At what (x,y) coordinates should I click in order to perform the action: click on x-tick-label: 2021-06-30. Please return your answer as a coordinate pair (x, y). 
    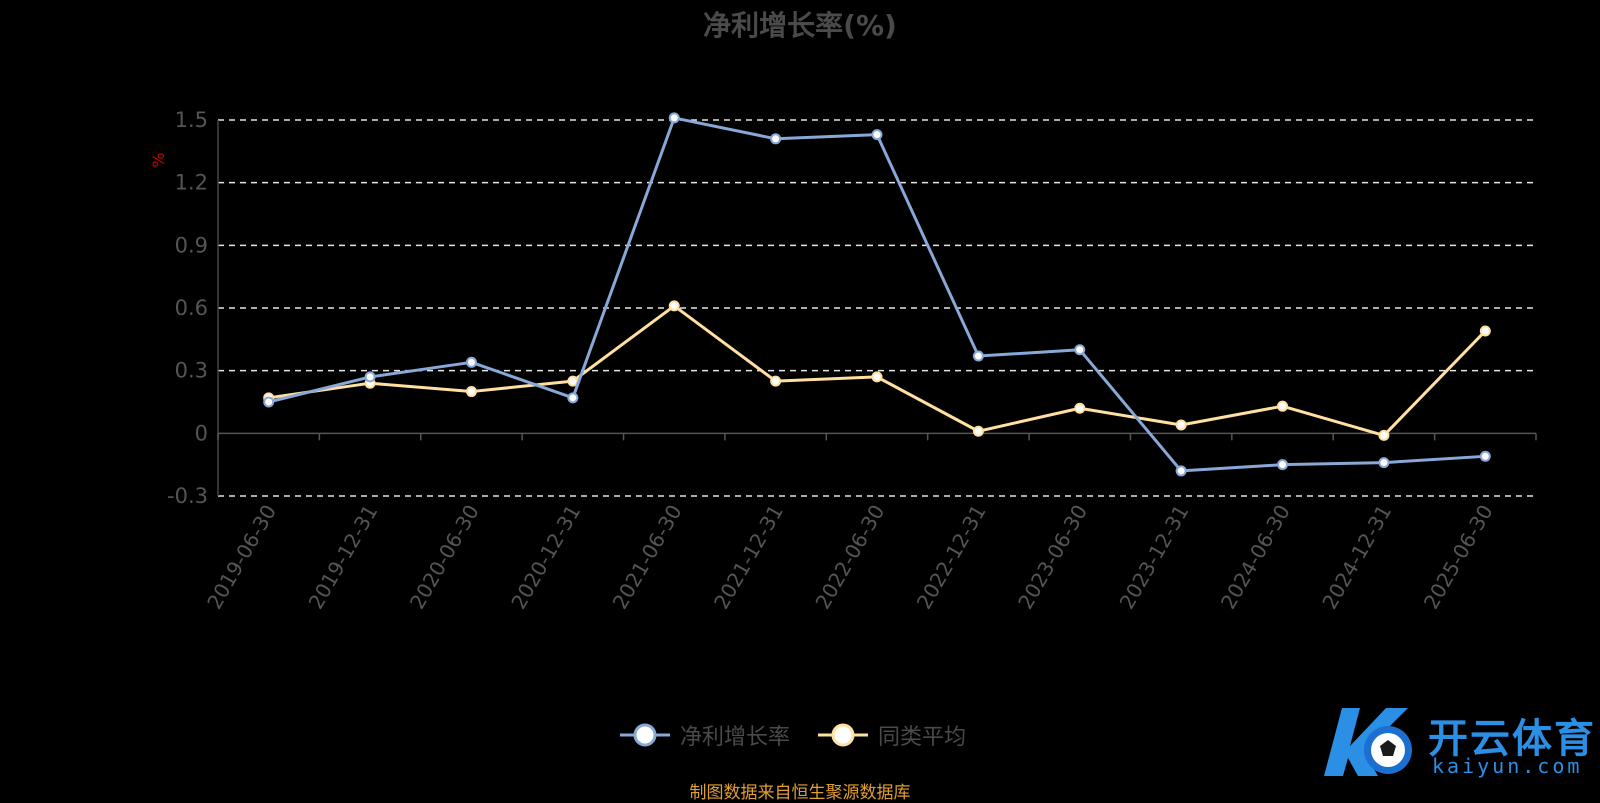
    Looking at the image, I should click on (647, 557).